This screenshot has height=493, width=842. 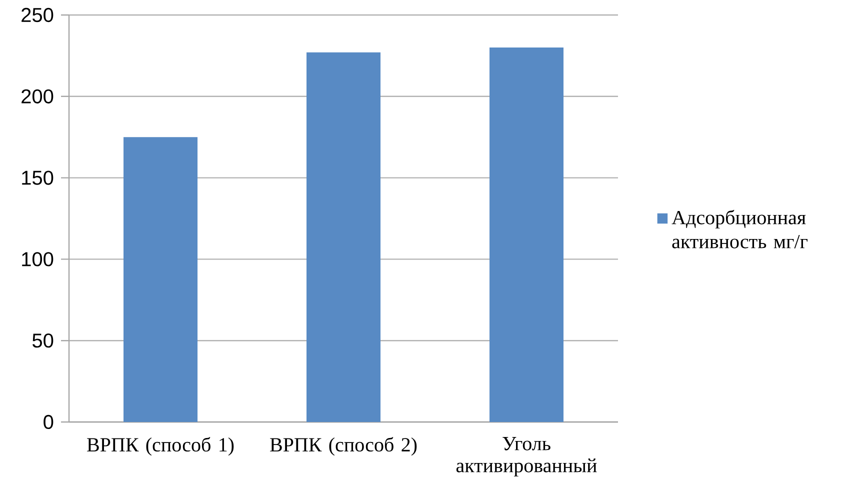 What do you see at coordinates (38, 15) in the screenshot?
I see `y-tick-label: 250` at bounding box center [38, 15].